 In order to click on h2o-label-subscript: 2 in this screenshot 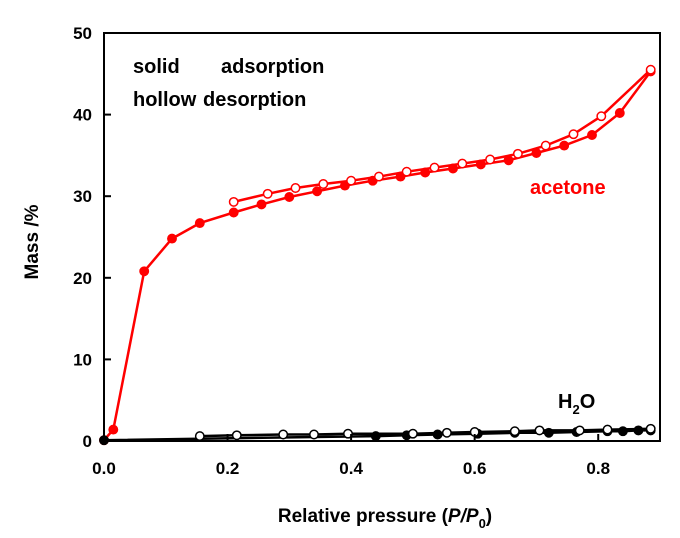, I will do `click(575, 409)`.